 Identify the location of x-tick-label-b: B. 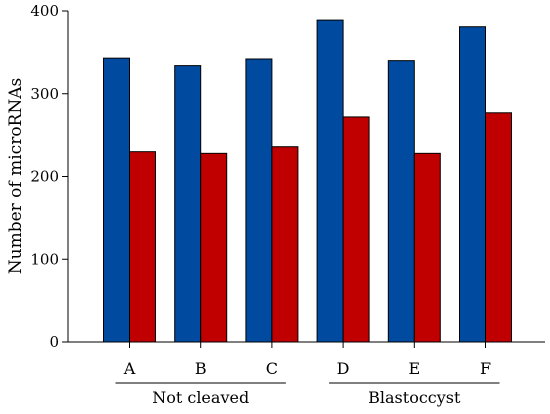
(201, 368).